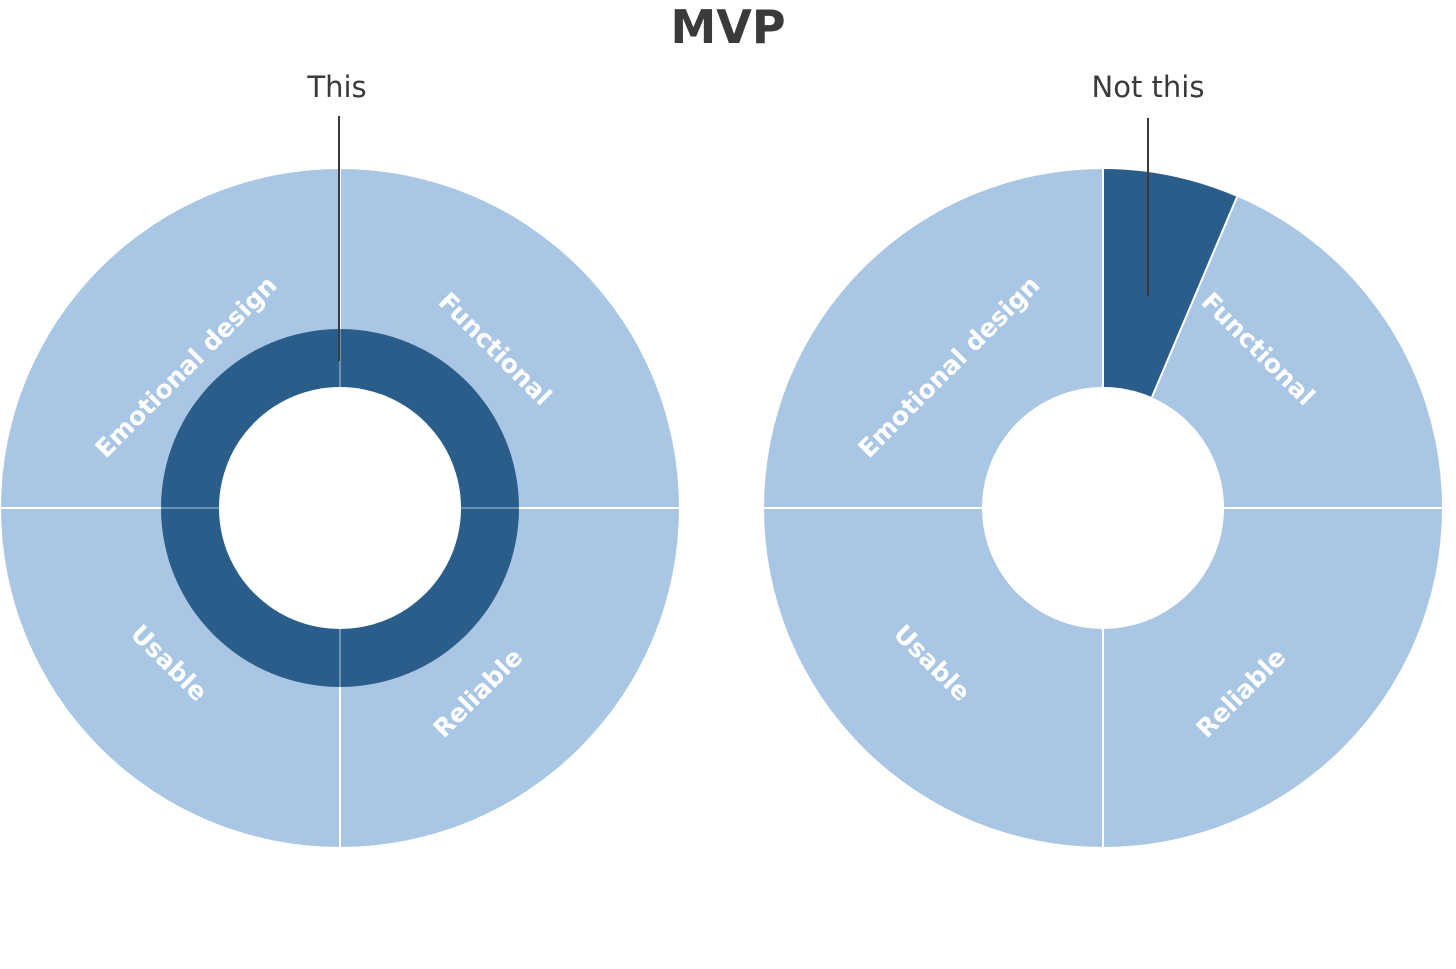  What do you see at coordinates (336, 87) in the screenshot?
I see `left-callout: This` at bounding box center [336, 87].